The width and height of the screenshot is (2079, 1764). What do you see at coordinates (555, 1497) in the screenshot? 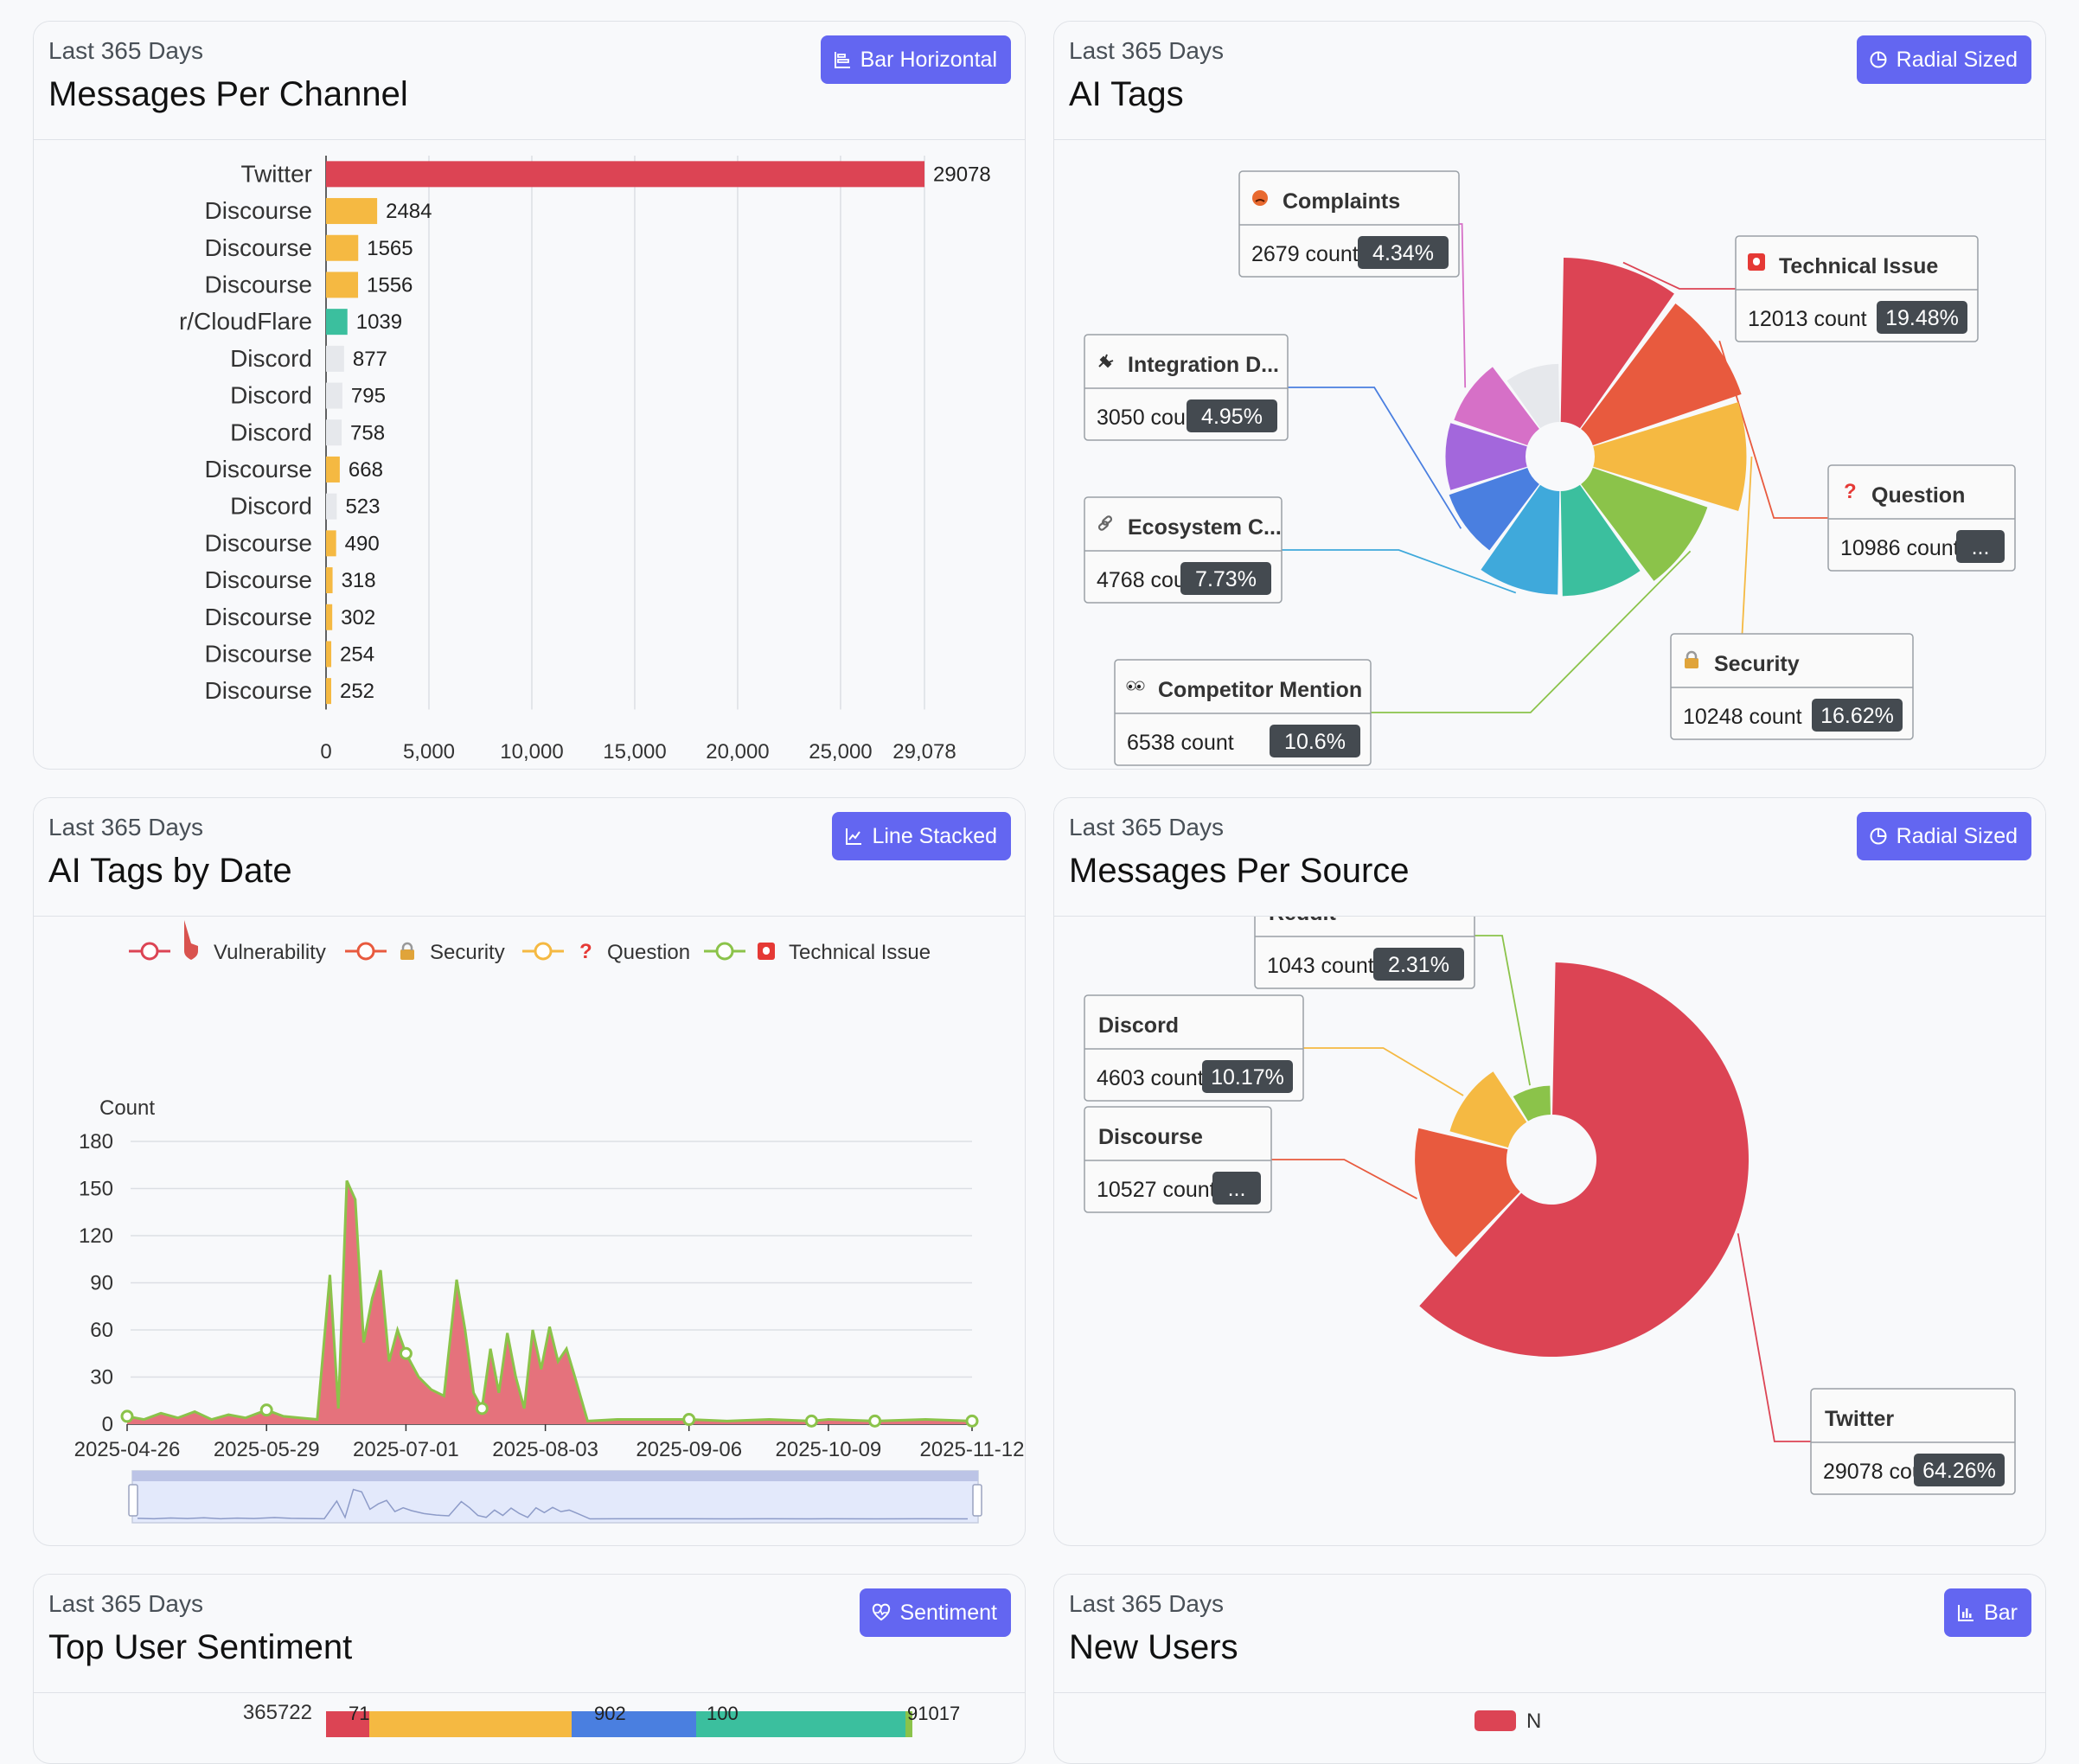
I see `data-zoom-slider` at bounding box center [555, 1497].